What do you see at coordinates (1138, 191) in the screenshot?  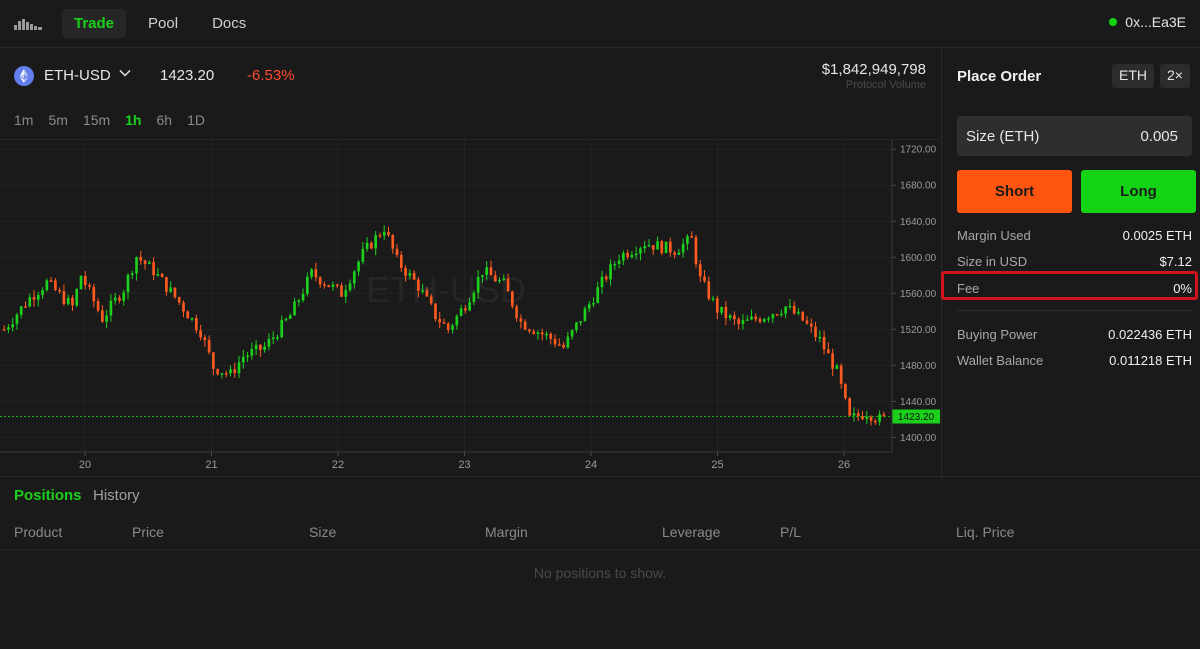 I see `long-button: Long` at bounding box center [1138, 191].